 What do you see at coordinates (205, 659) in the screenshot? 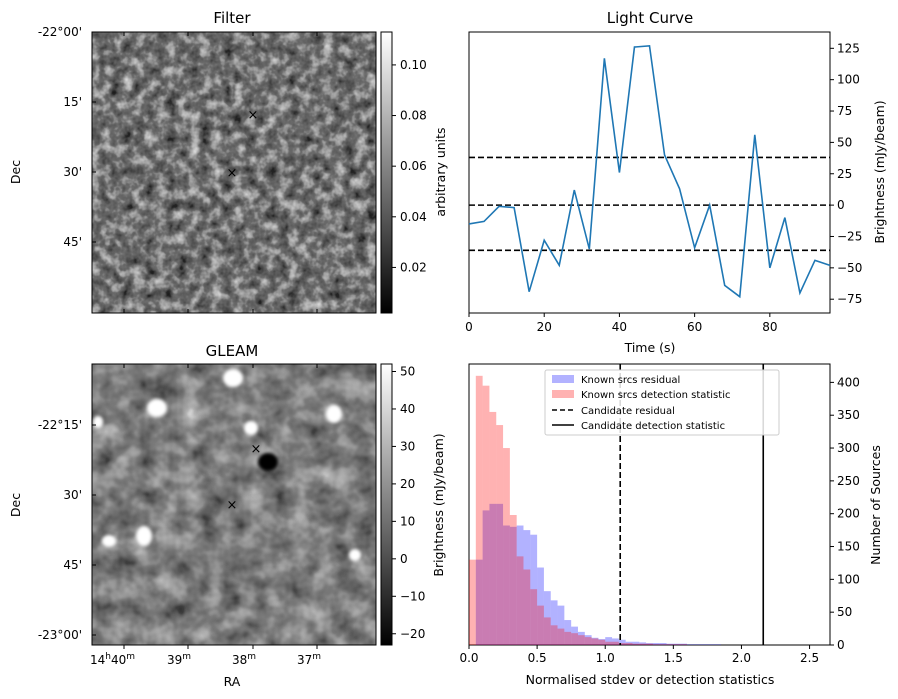
I see `gleam-ra-tick-labels: 14h40m 39m 38m 37m` at bounding box center [205, 659].